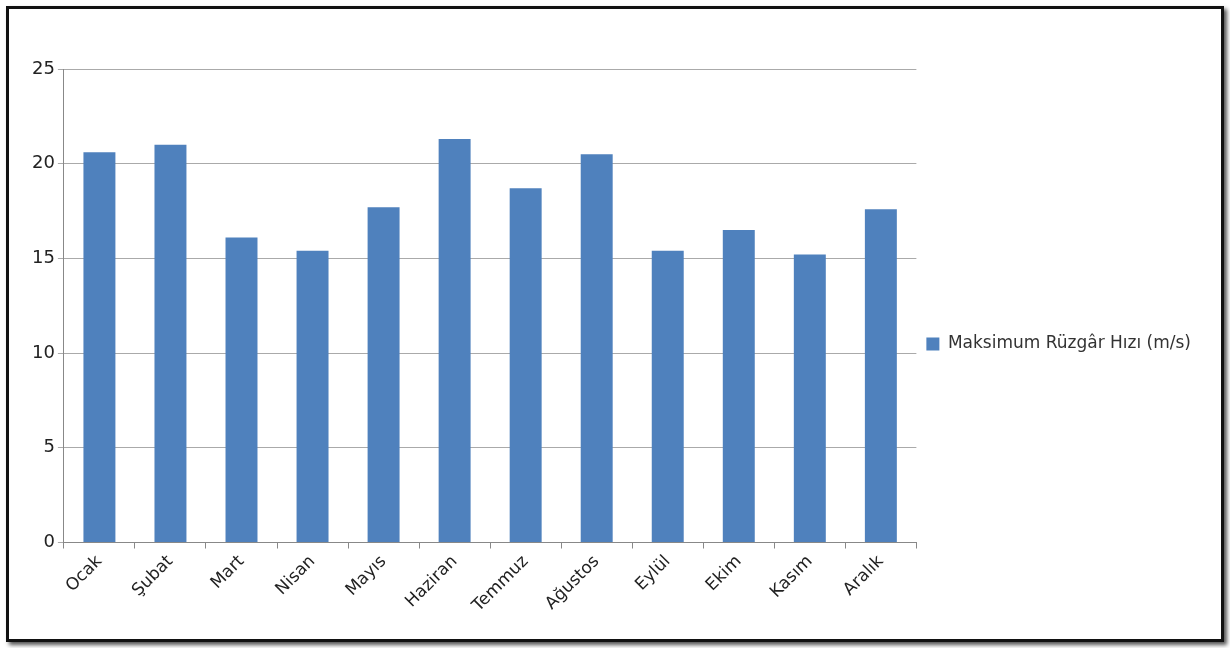  What do you see at coordinates (43, 162) in the screenshot?
I see `y-tick-label: 20` at bounding box center [43, 162].